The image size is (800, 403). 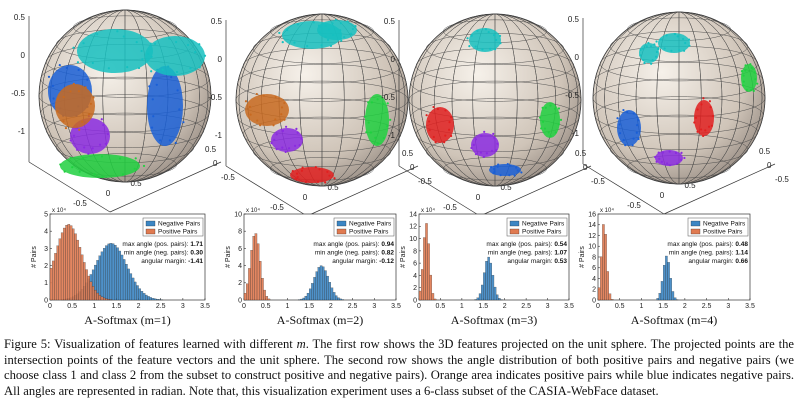 I want to click on sphere-tick-label: 0, so click(x=585, y=167).